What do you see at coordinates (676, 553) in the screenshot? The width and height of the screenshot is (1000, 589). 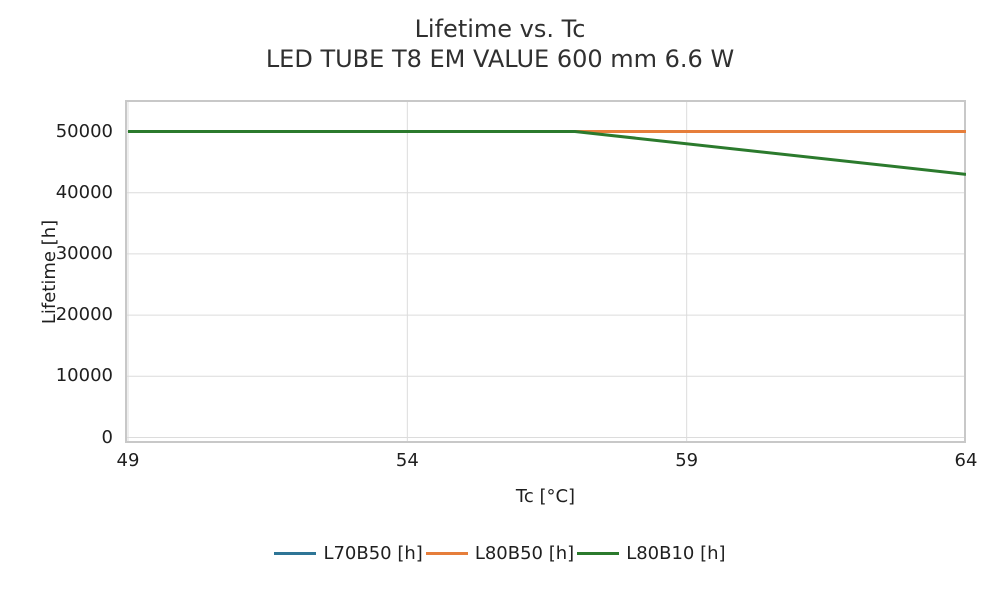 I see `legend-label: L80B10 [h]` at bounding box center [676, 553].